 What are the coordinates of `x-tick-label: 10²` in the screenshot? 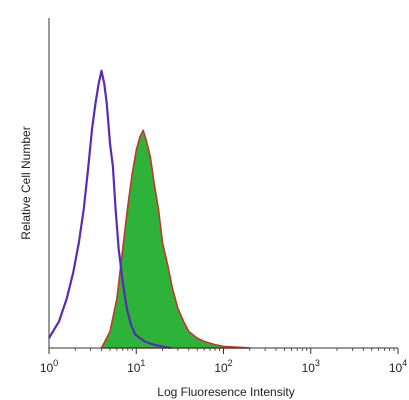 It's located at (223, 366).